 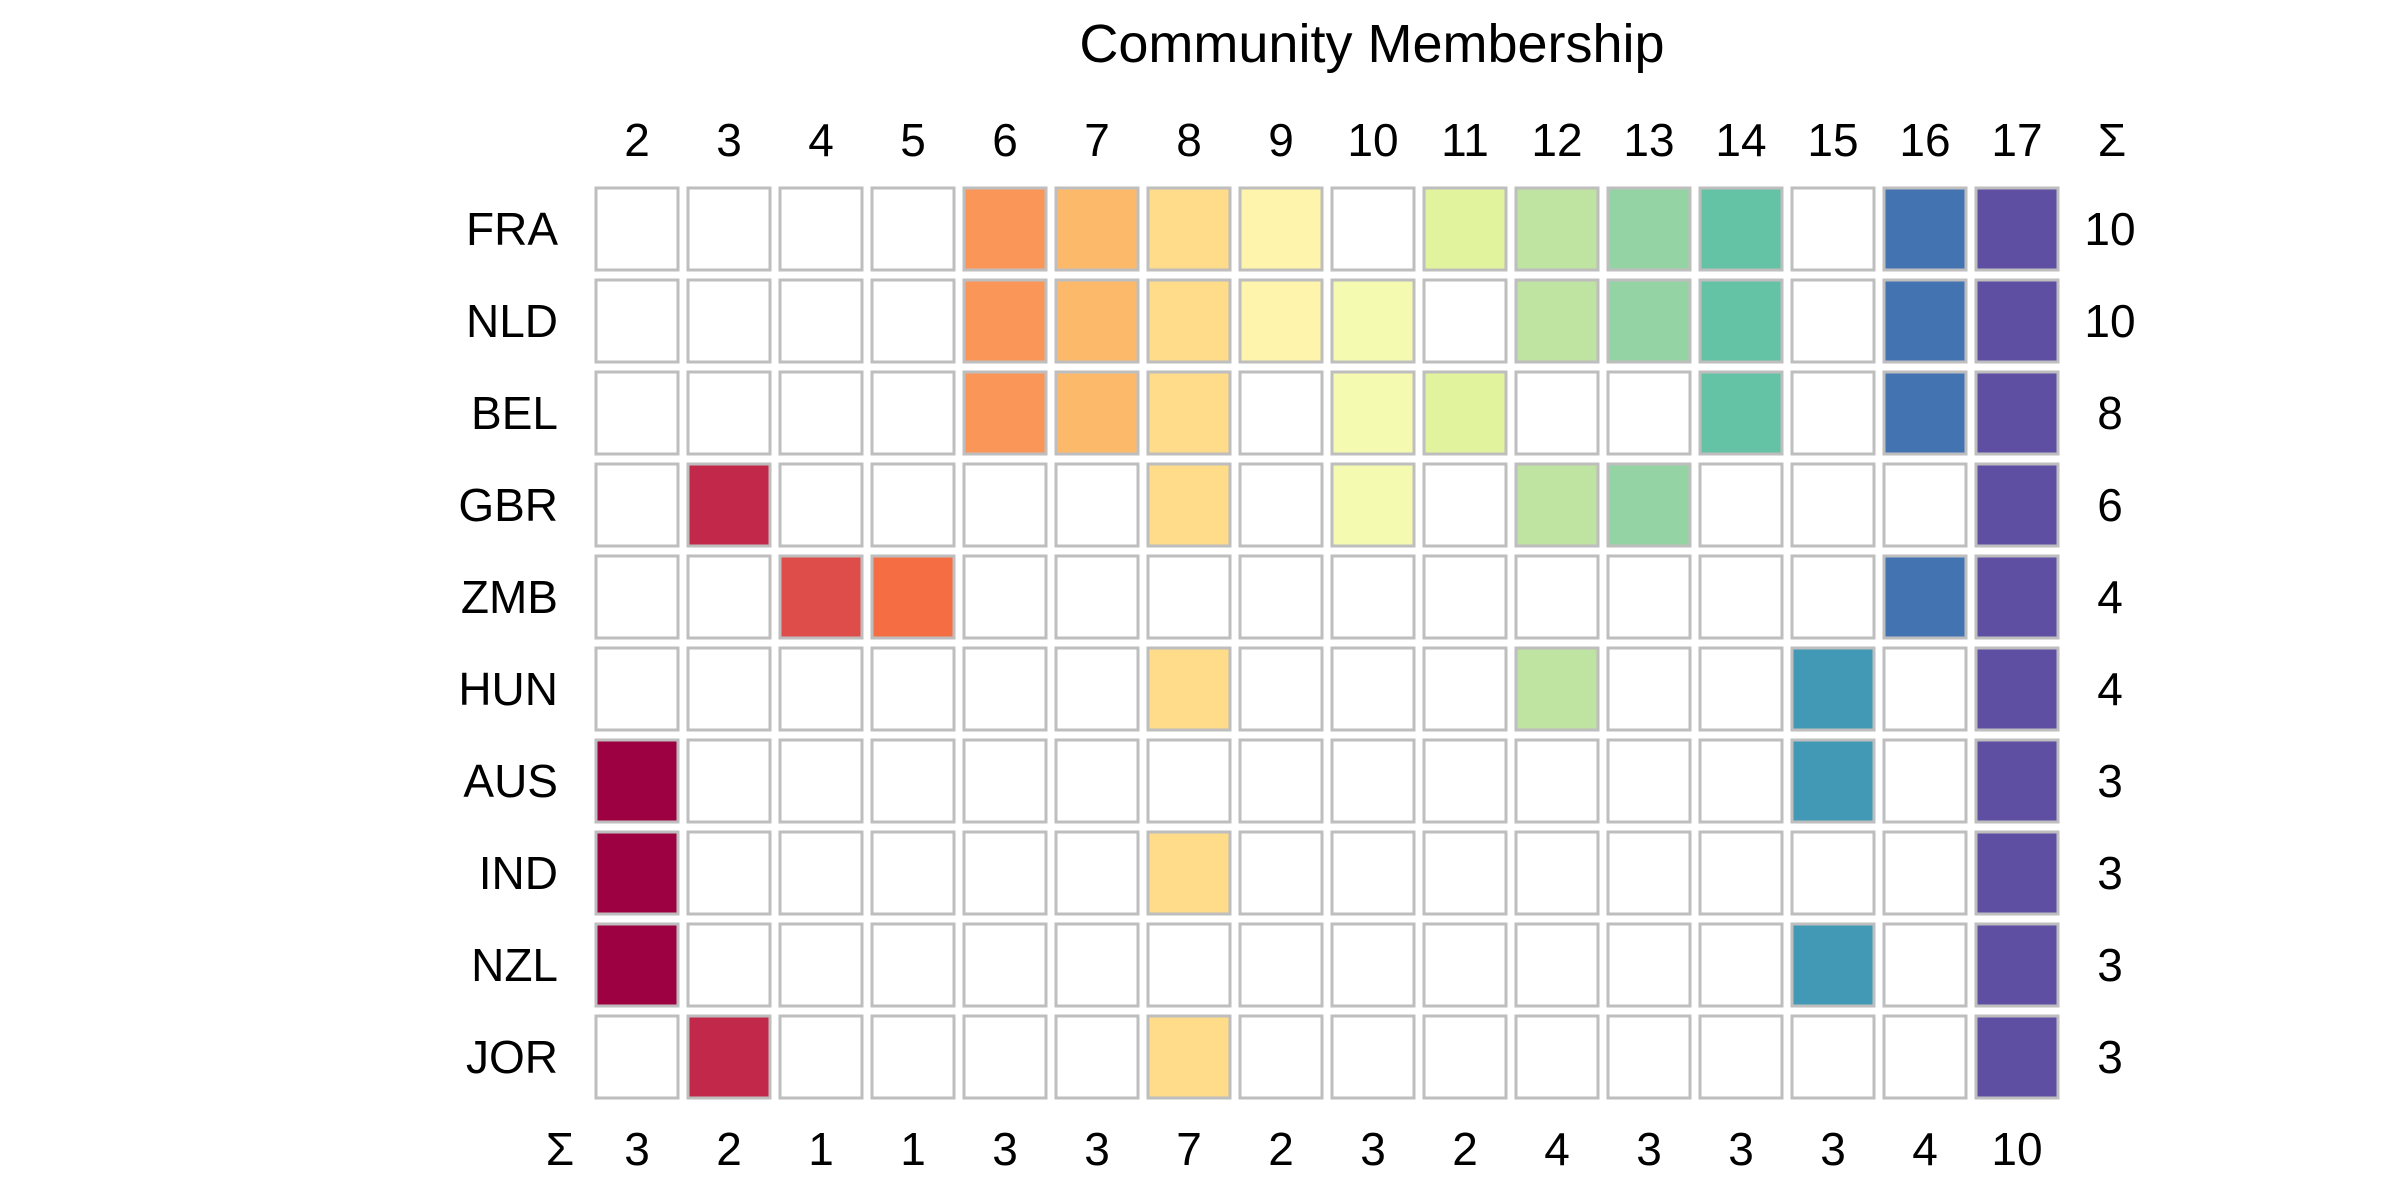 I want to click on column-header: 4, so click(x=821, y=140).